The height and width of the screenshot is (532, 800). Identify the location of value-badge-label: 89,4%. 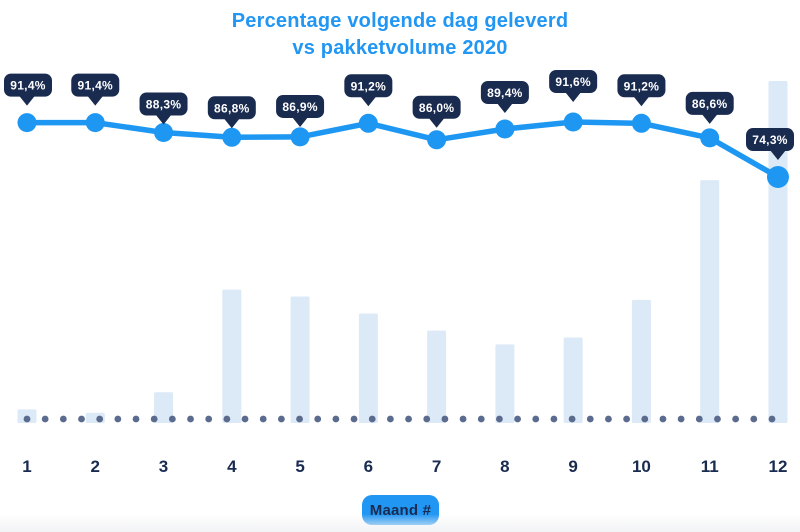
(505, 93).